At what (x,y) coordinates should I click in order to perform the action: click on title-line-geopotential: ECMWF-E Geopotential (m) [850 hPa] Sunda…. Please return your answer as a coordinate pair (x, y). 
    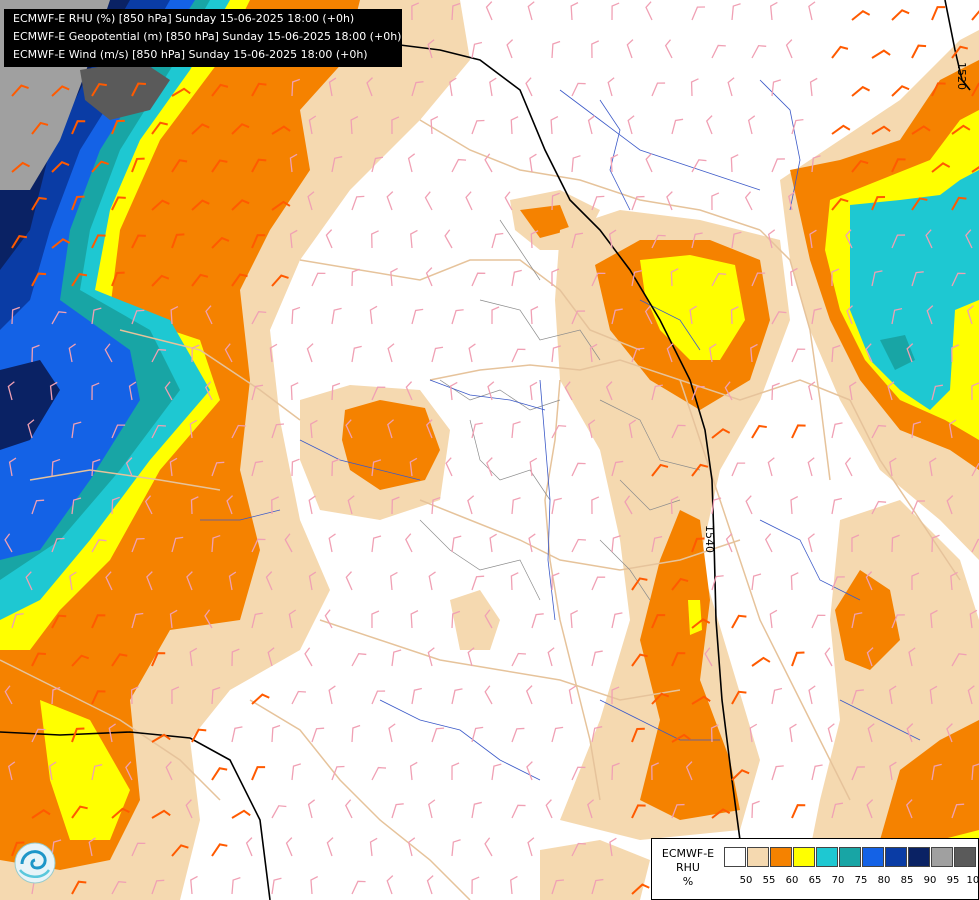
    Looking at the image, I should click on (207, 36).